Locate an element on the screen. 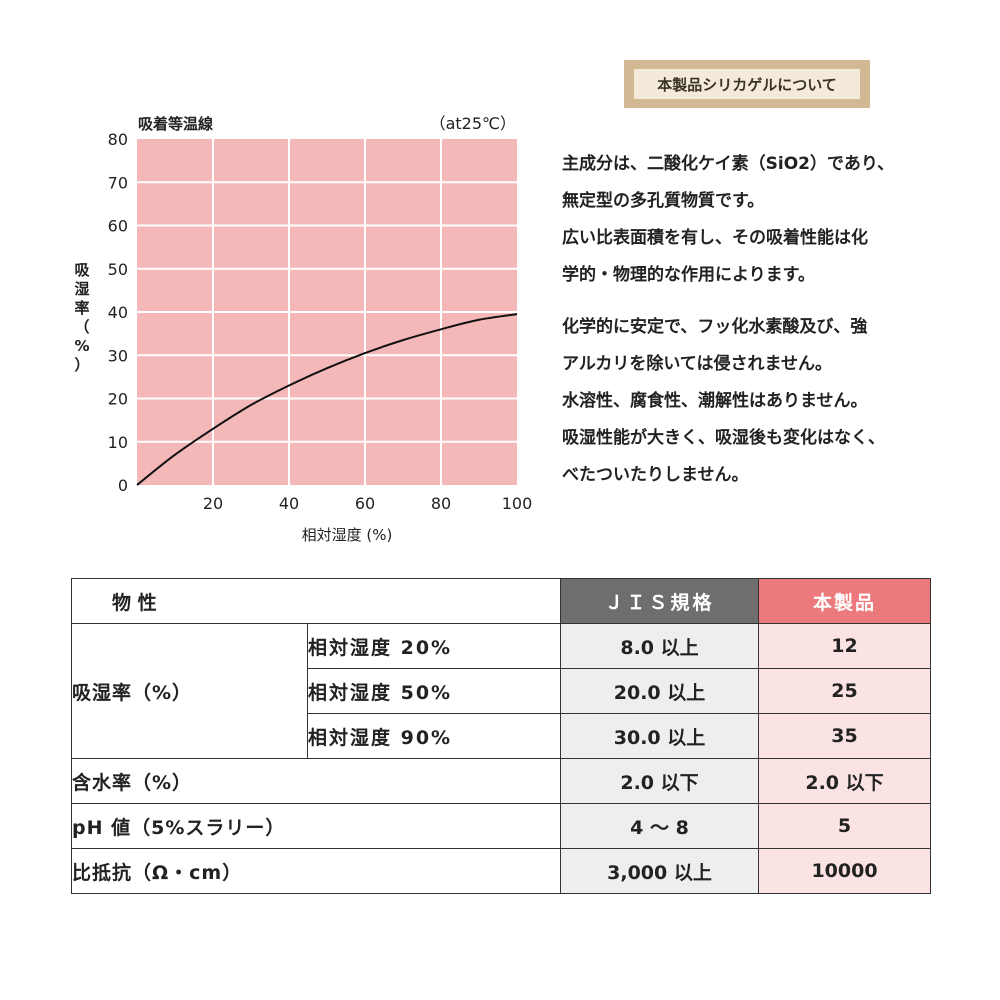 The image size is (1000, 1000). x-tick-label: 100 is located at coordinates (517, 503).